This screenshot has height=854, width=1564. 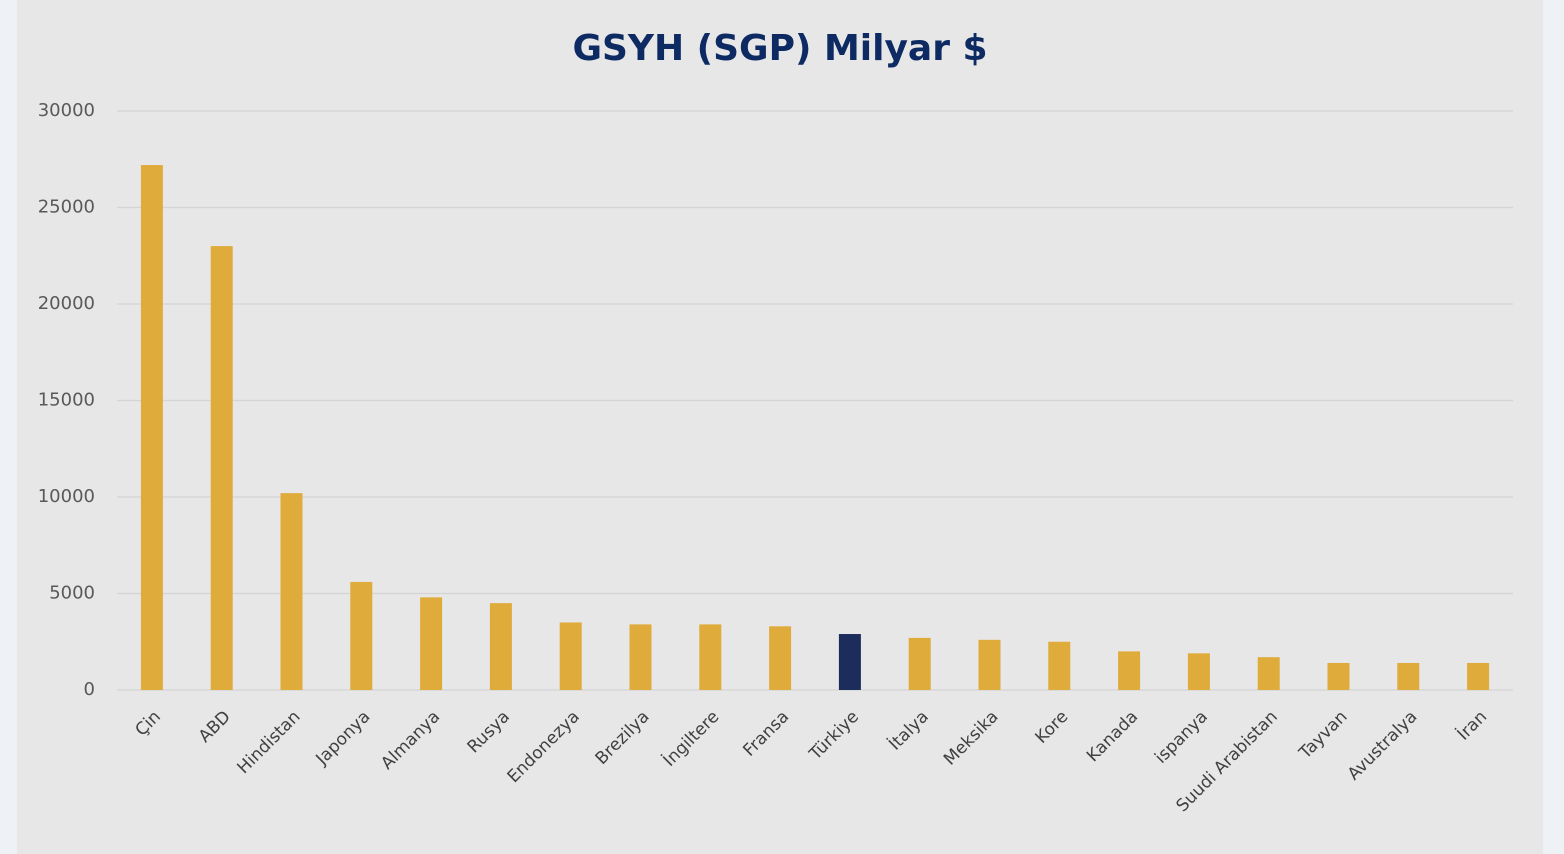 What do you see at coordinates (779, 48) in the screenshot?
I see `chart-title: GSYH (SGP) Milyar $` at bounding box center [779, 48].